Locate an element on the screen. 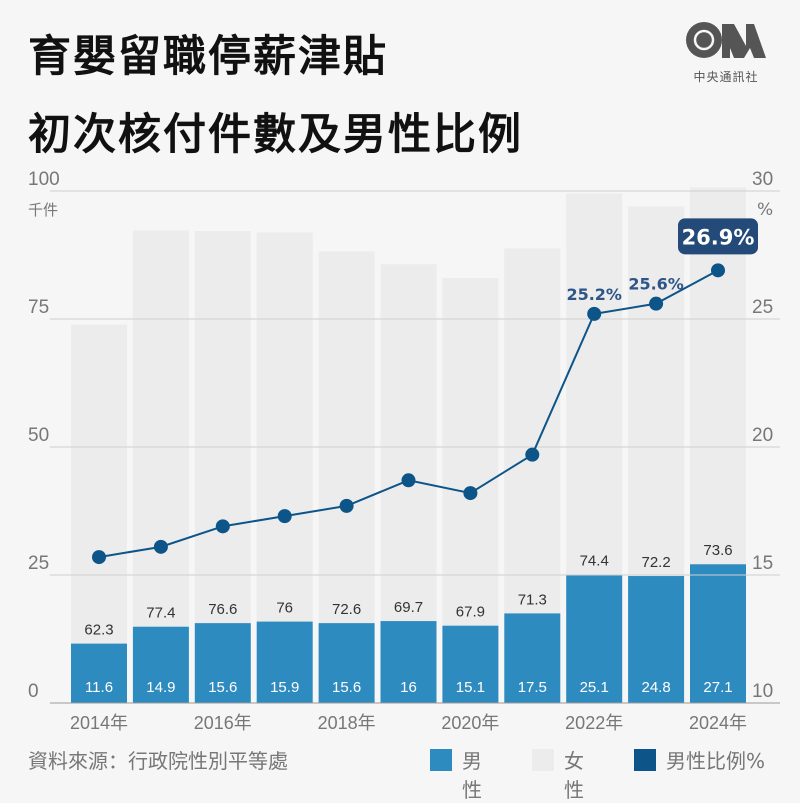 The height and width of the screenshot is (803, 800). x-tick-label: 2022年 is located at coordinates (594, 723).